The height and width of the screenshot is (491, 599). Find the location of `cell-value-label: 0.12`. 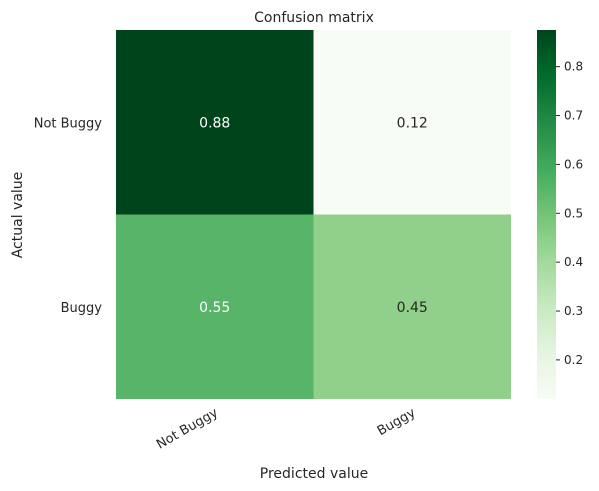

cell-value-label: 0.12 is located at coordinates (412, 123).